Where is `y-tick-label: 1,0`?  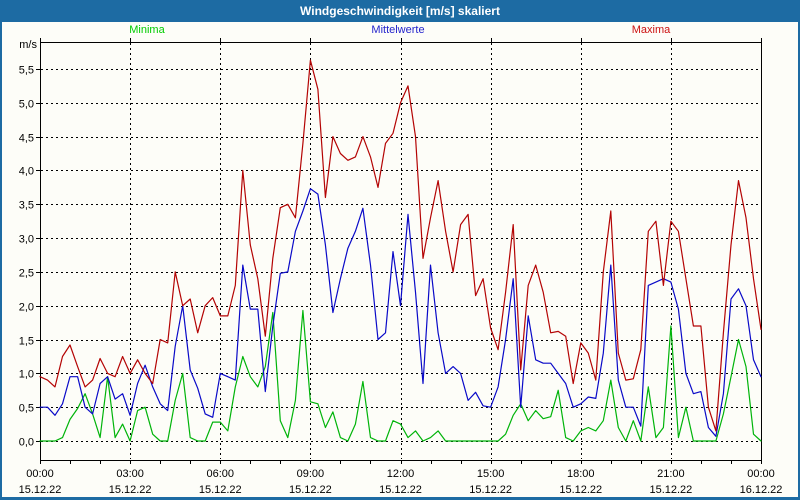 y-tick-label: 1,0 is located at coordinates (26, 375).